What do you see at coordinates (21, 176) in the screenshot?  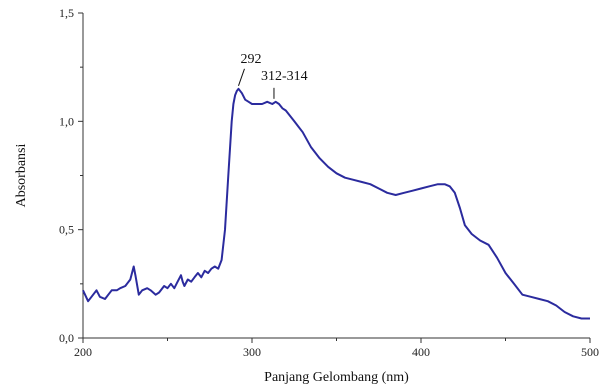 I see `y-axis-title: Absorbansi` at bounding box center [21, 176].